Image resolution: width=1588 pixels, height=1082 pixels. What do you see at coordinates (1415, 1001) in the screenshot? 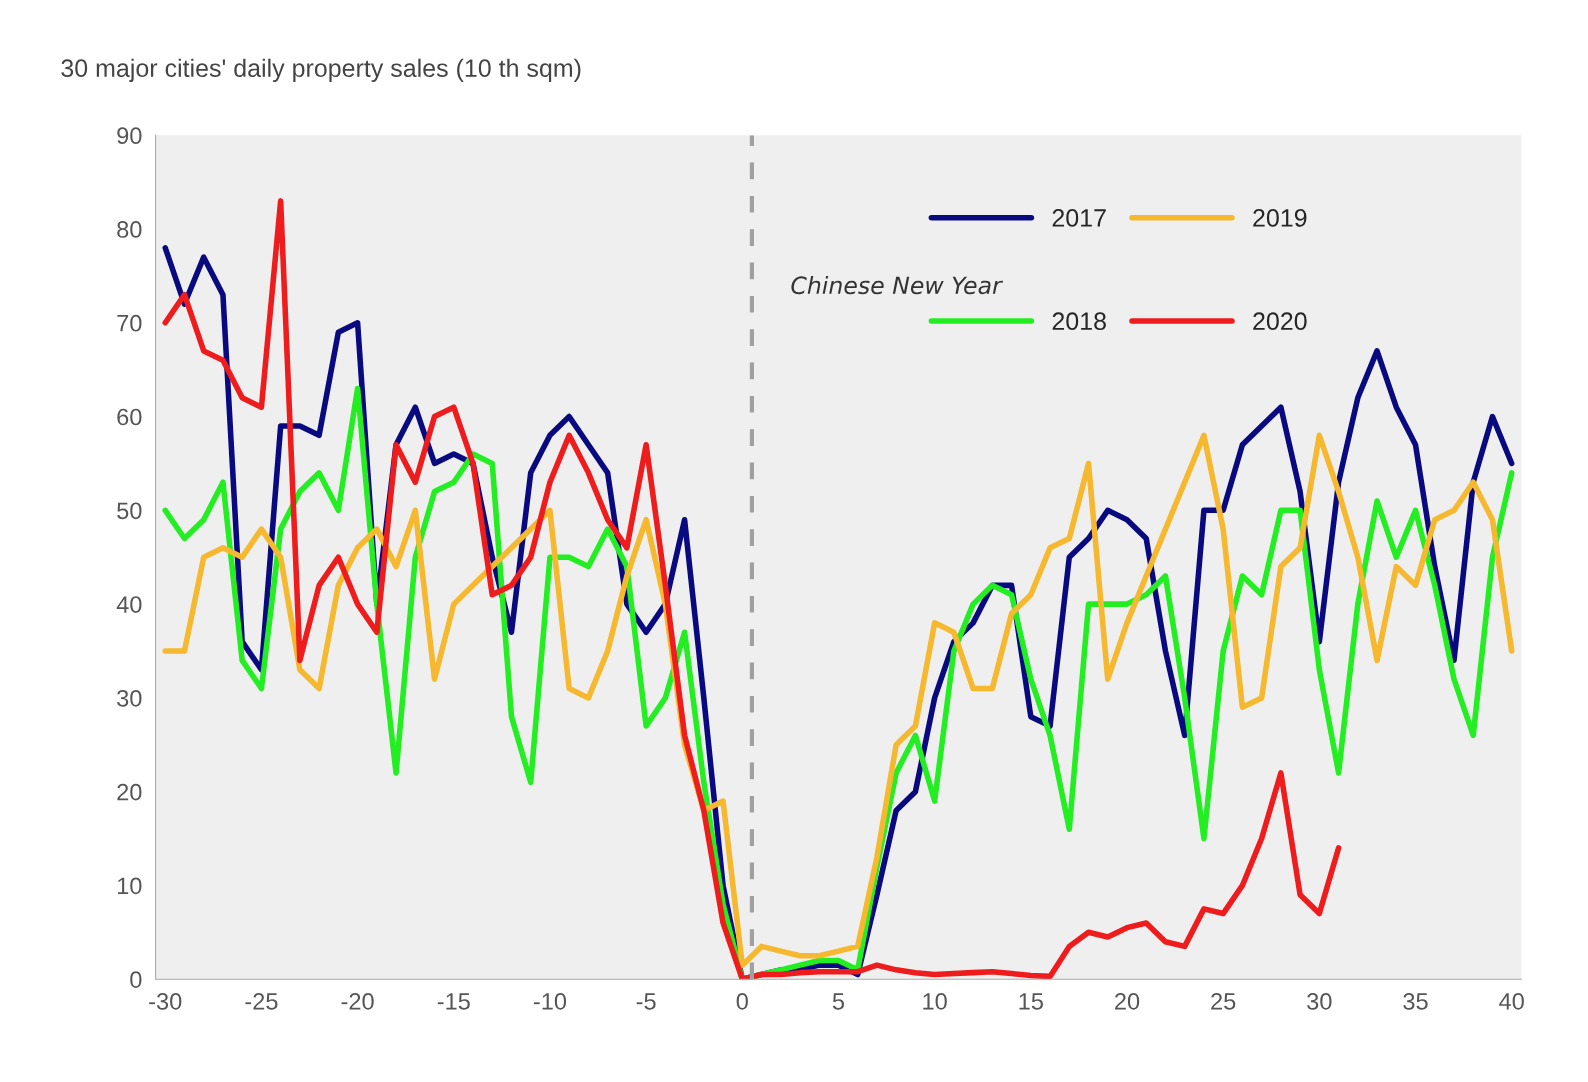
I see `x-tick-label: 35` at bounding box center [1415, 1001].